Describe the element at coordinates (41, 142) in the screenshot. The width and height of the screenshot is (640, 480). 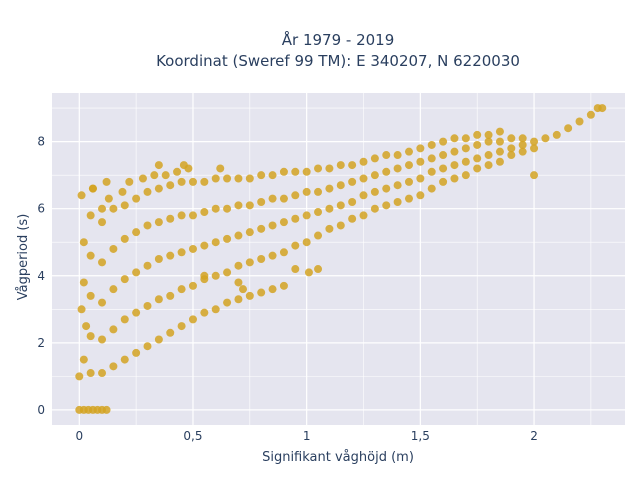
I see `y-tick-label: 8` at that location.